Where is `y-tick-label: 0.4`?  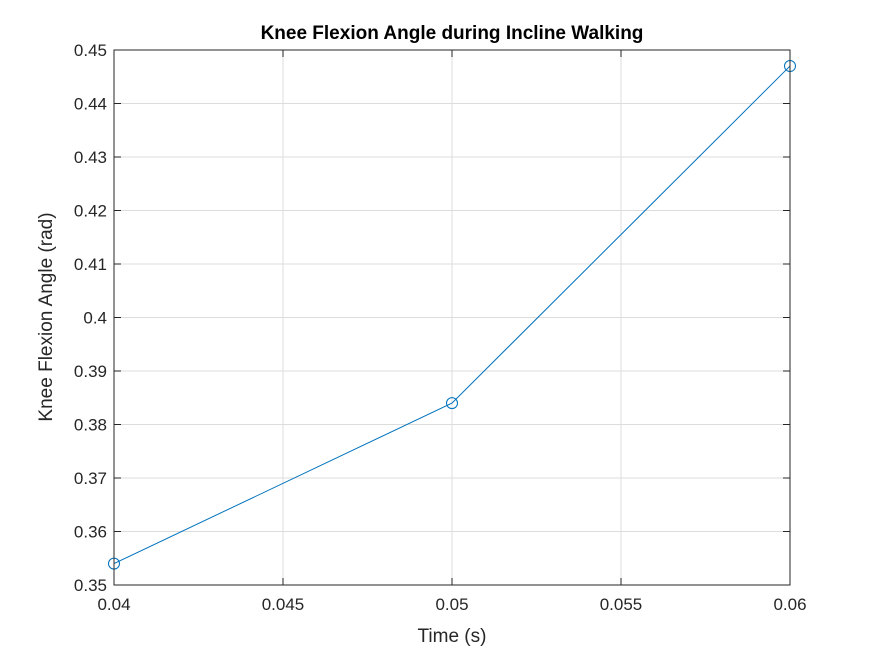
y-tick-label: 0.4 is located at coordinates (95, 318).